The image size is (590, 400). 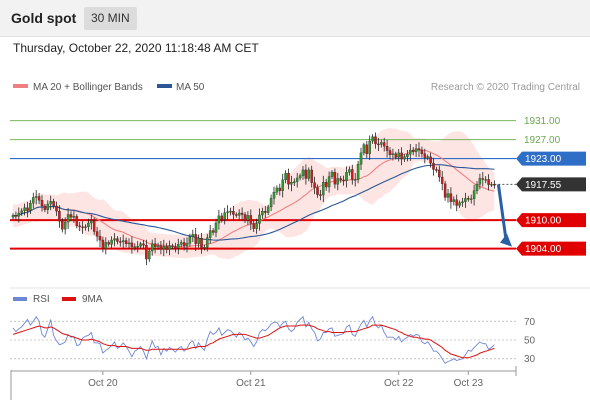 I want to click on rsi-panel: 70 50 30, so click(x=273, y=340).